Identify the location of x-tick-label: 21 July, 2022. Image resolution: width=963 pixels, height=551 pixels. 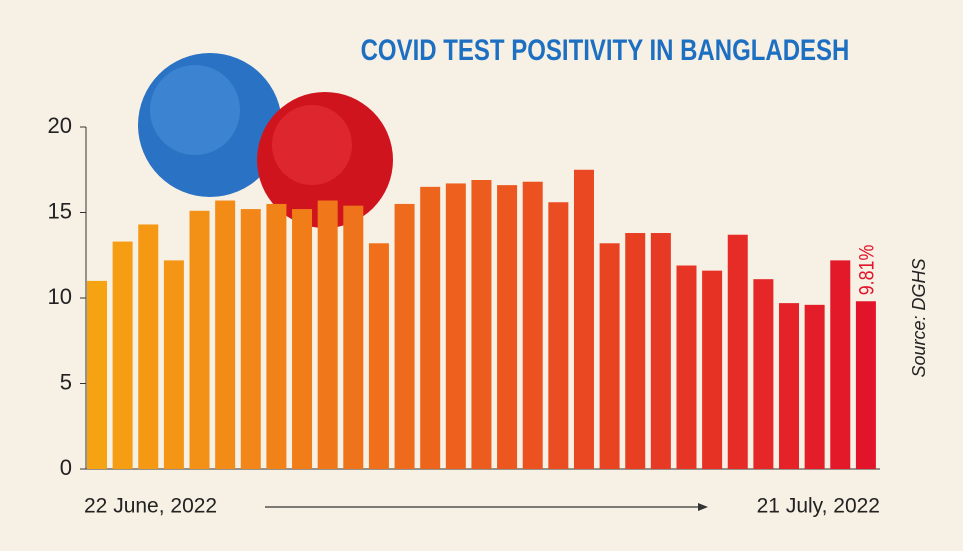
(818, 506).